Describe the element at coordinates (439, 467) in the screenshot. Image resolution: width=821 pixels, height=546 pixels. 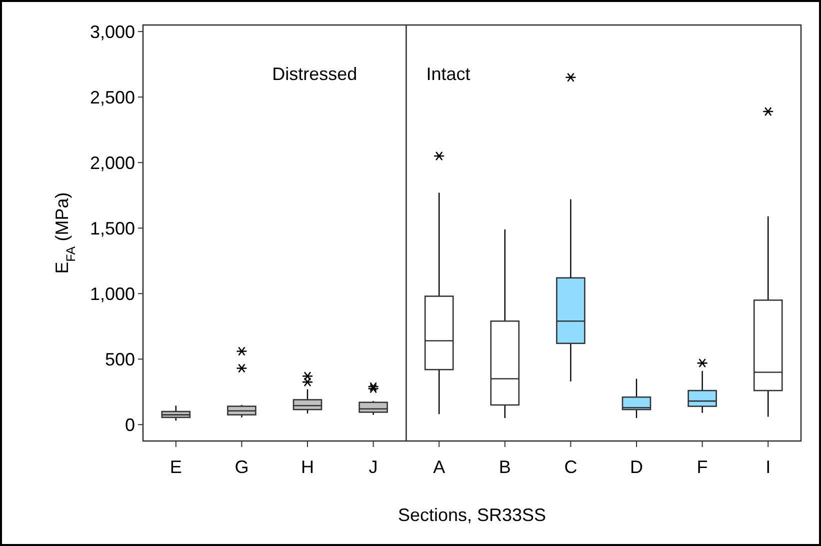
I see `x-tick-label: A` at that location.